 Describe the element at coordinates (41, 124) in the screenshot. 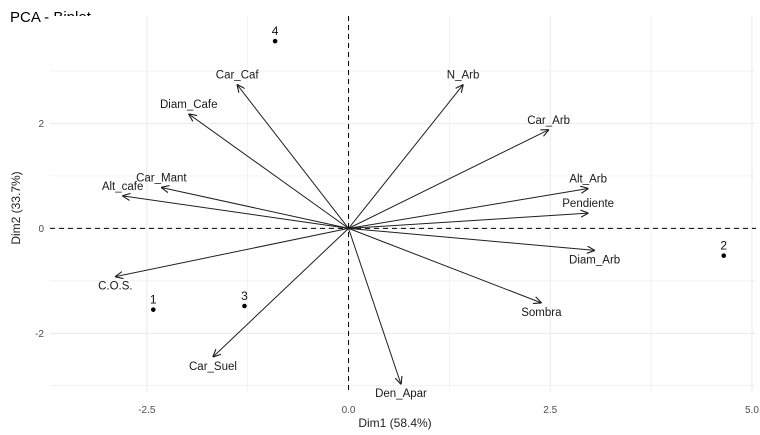

I see `y-tick-label: 2` at that location.